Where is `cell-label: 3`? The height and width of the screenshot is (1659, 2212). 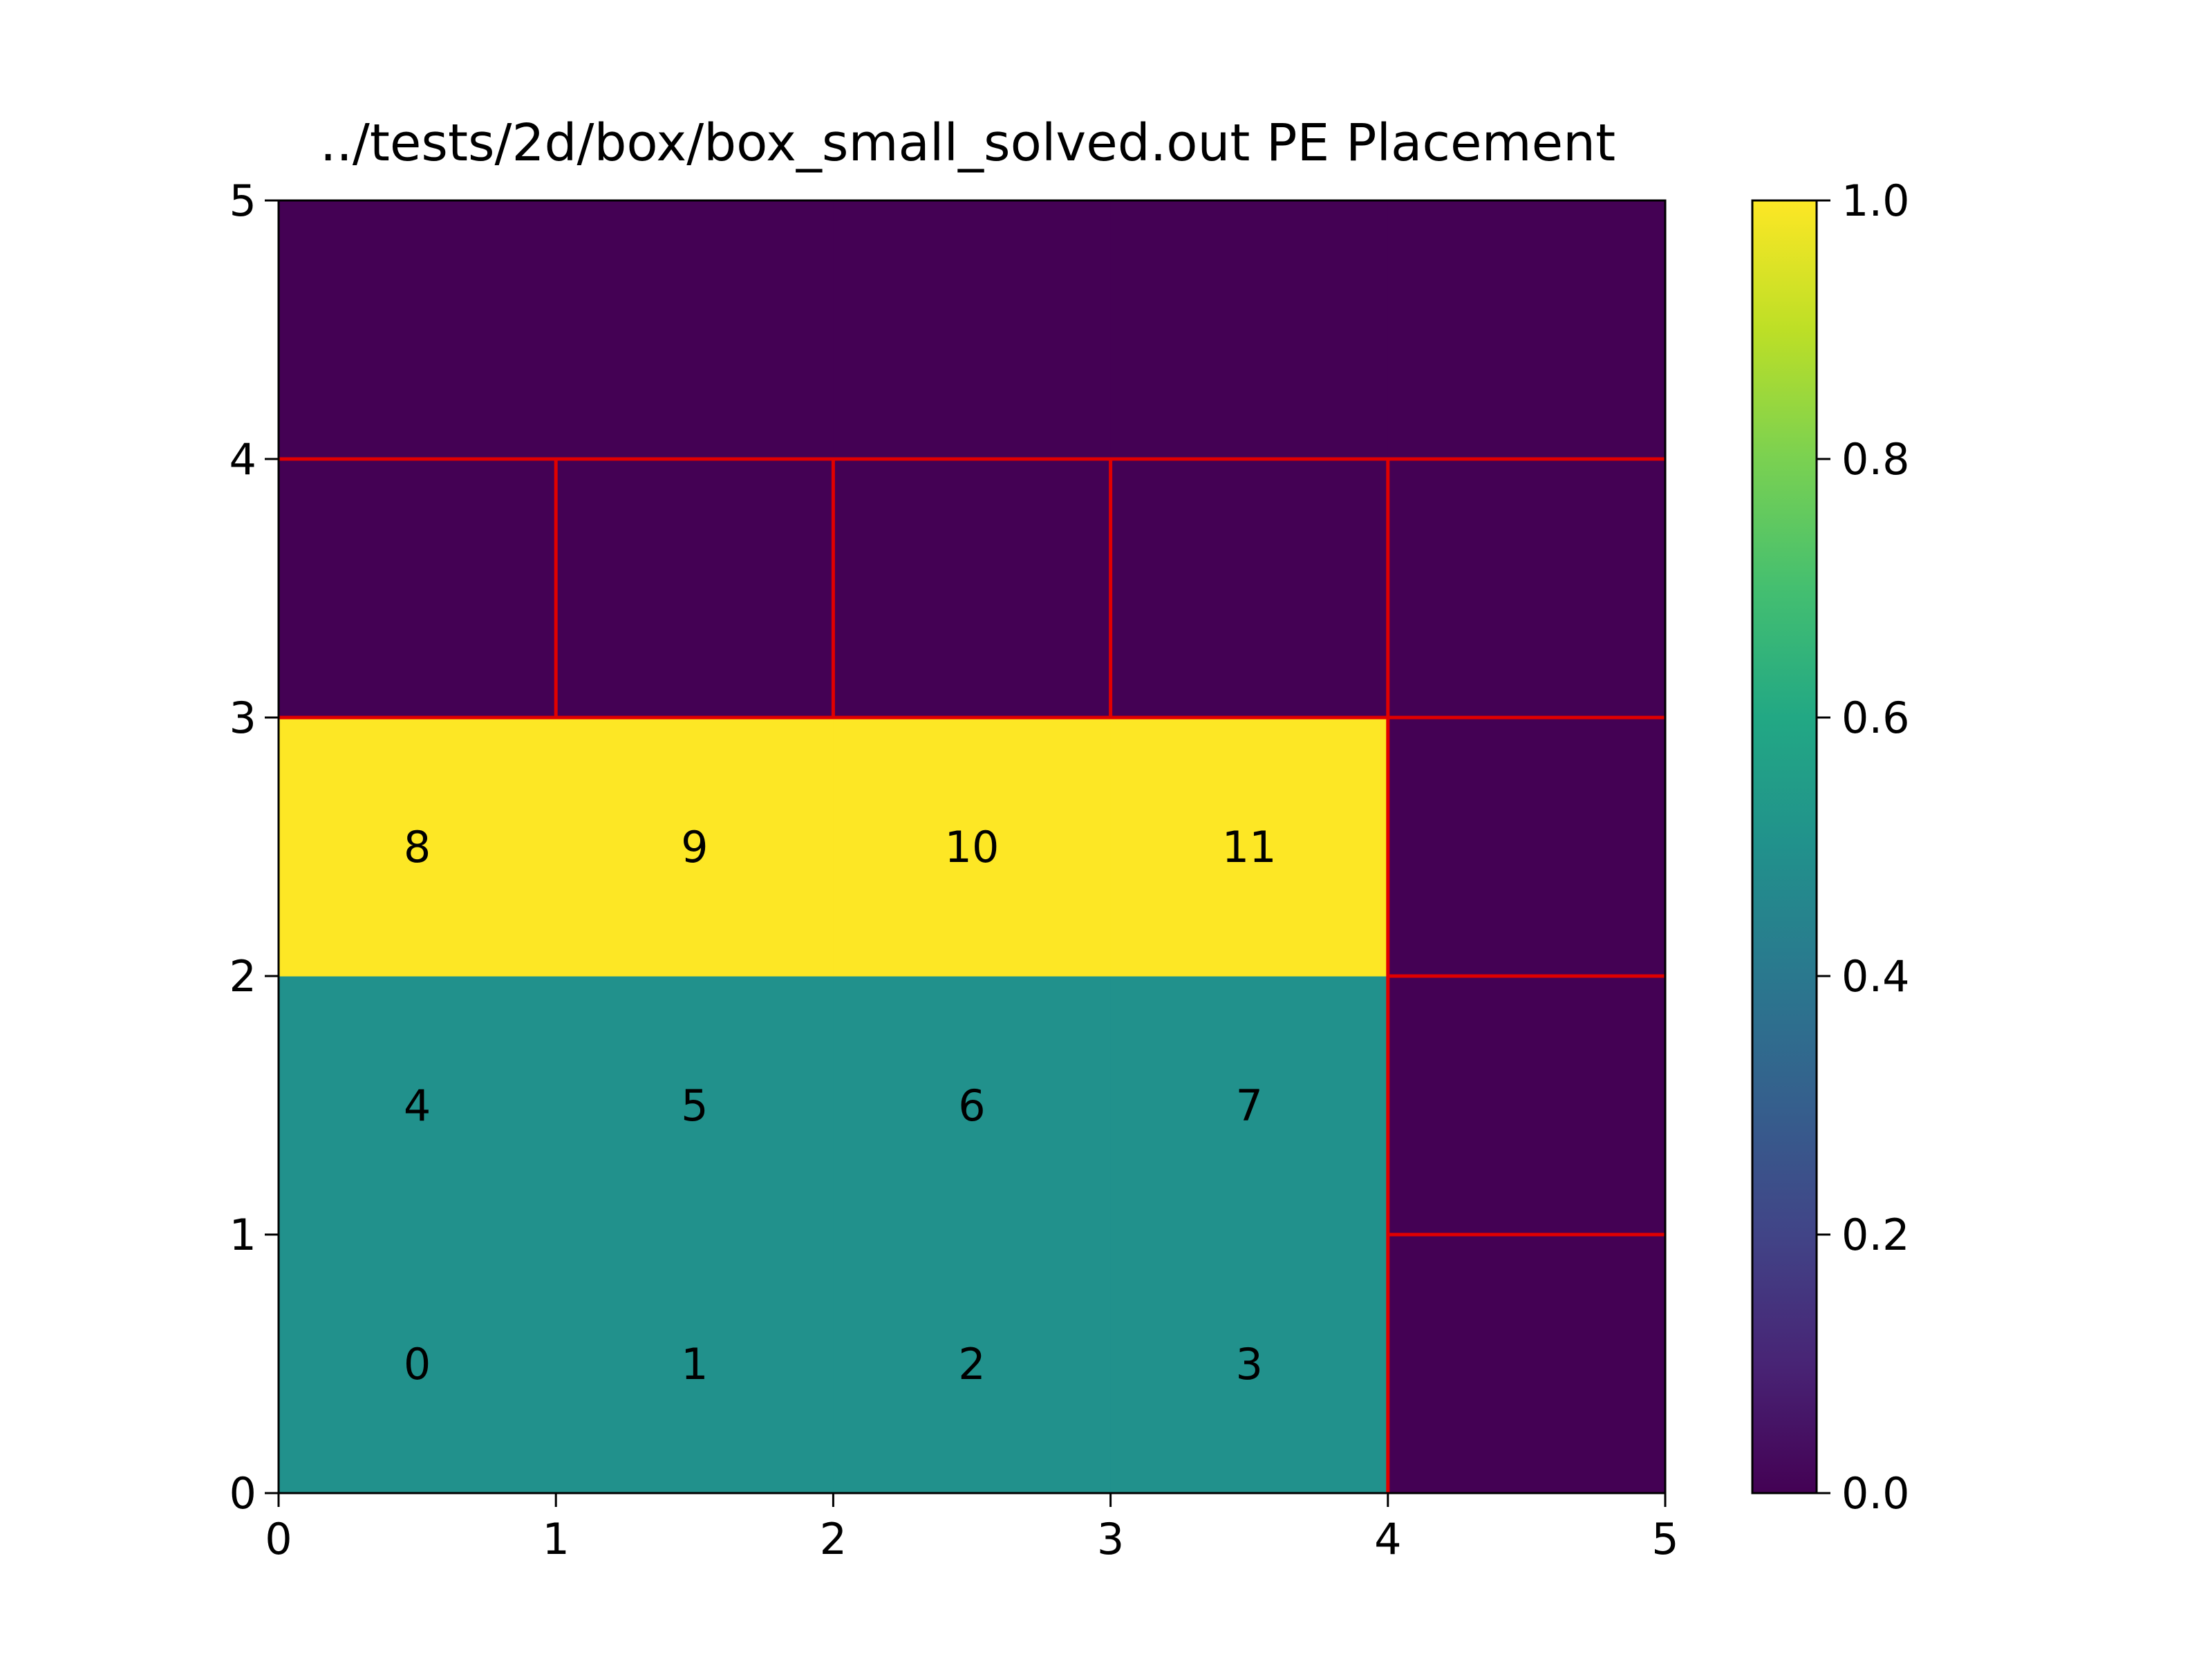
cell-label: 3 is located at coordinates (1248, 1364).